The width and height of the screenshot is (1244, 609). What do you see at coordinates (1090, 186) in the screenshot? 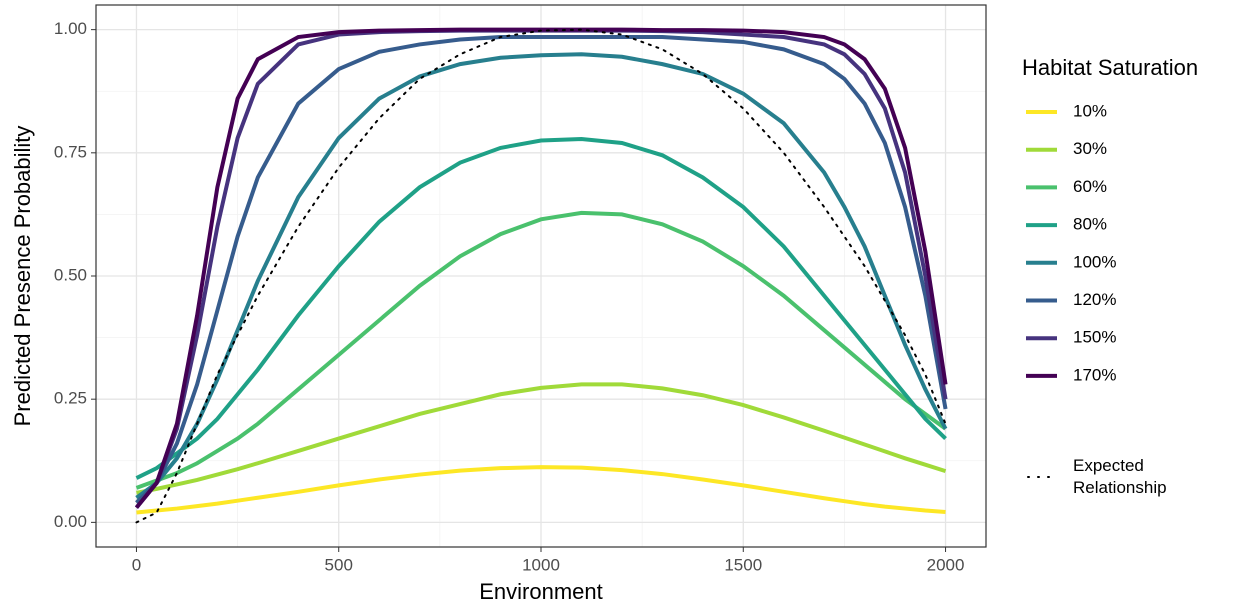
I see `legend-label: 60%` at bounding box center [1090, 186].